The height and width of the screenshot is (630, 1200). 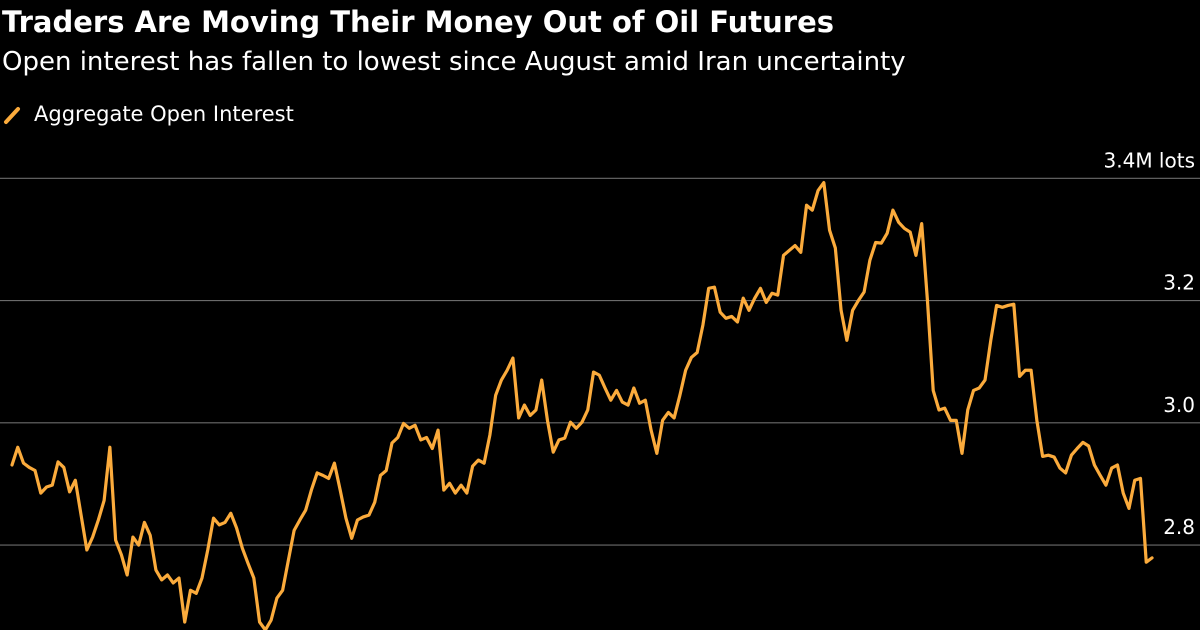 I want to click on y-tick-label: 3.4M lots, so click(x=1149, y=160).